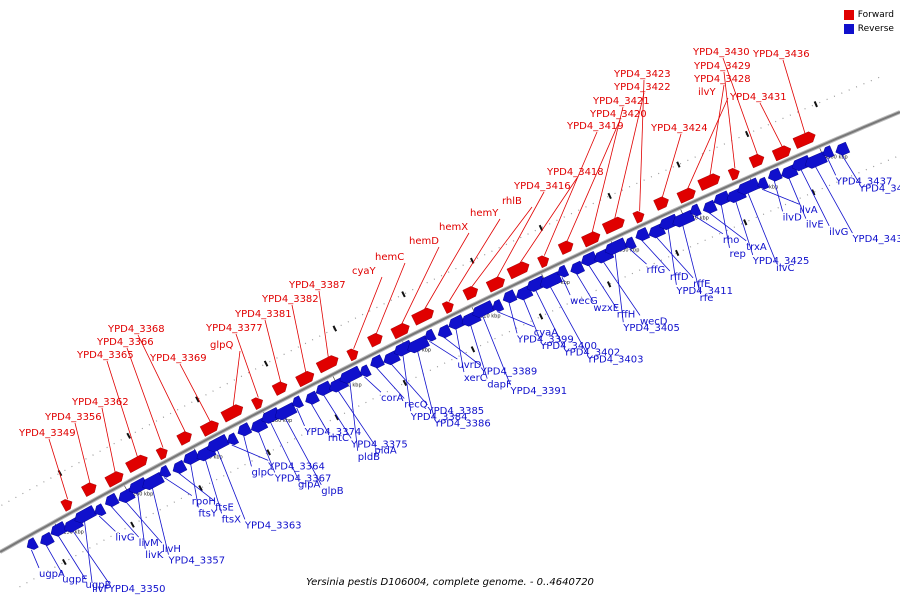 The image size is (900, 600). I want to click on tick-label: 4330 kbp, so click(628, 250).